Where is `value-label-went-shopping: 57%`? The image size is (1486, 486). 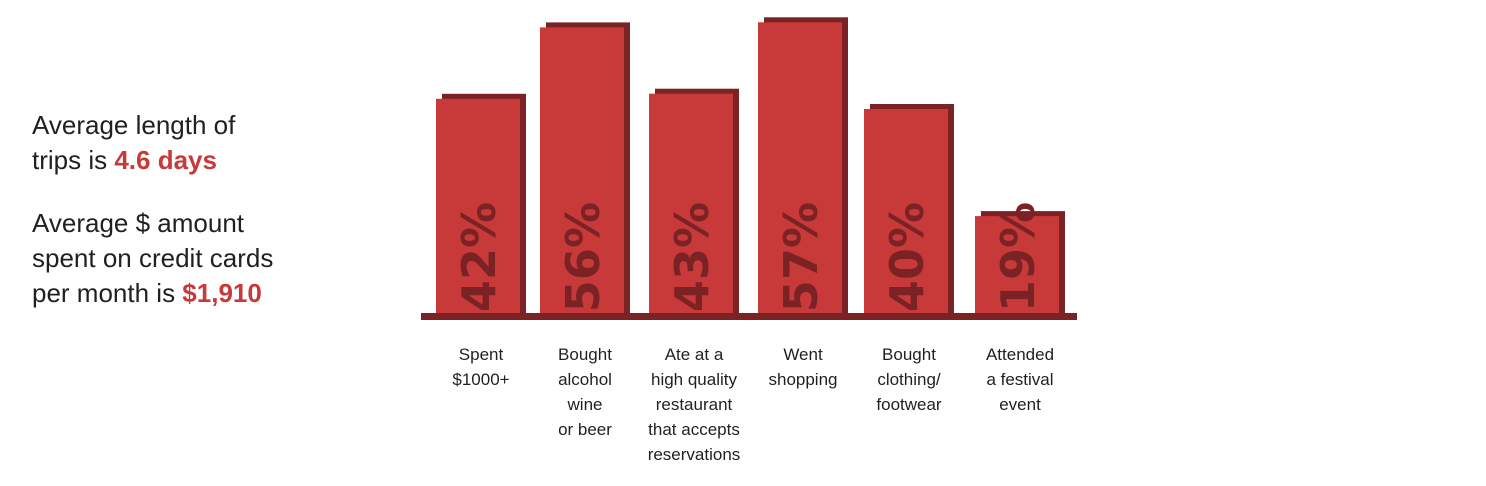
value-label-went-shopping: 57% is located at coordinates (801, 257).